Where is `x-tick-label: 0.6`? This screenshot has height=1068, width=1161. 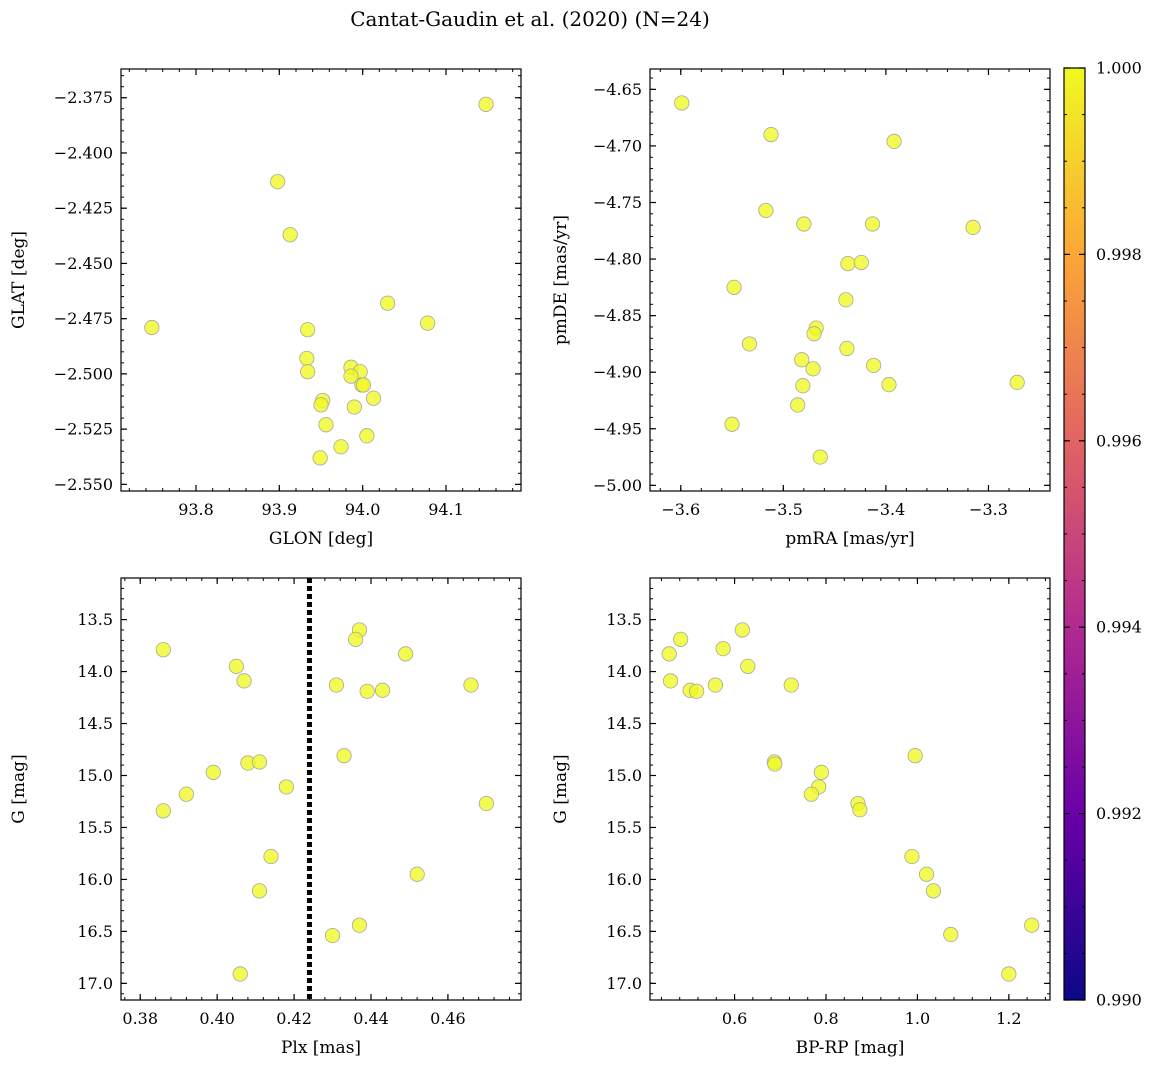
x-tick-label: 0.6 is located at coordinates (734, 1018).